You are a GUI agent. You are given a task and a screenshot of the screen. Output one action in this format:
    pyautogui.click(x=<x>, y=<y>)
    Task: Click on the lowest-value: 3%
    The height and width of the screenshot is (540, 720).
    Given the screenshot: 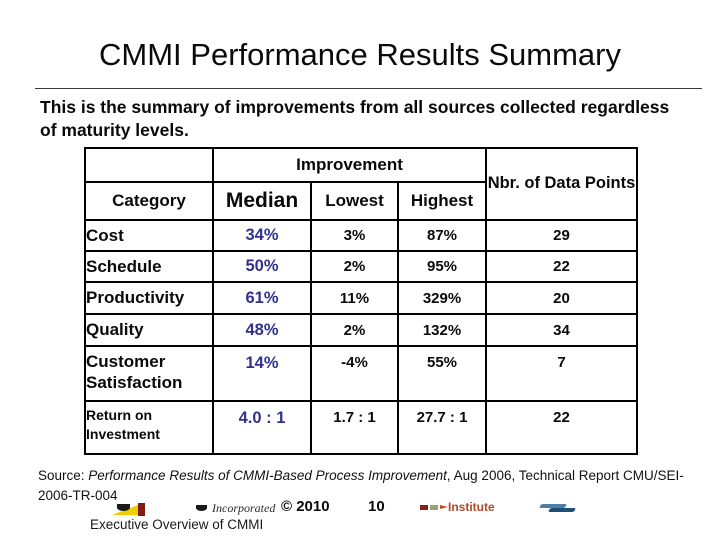 What is the action you would take?
    pyautogui.click(x=354, y=235)
    